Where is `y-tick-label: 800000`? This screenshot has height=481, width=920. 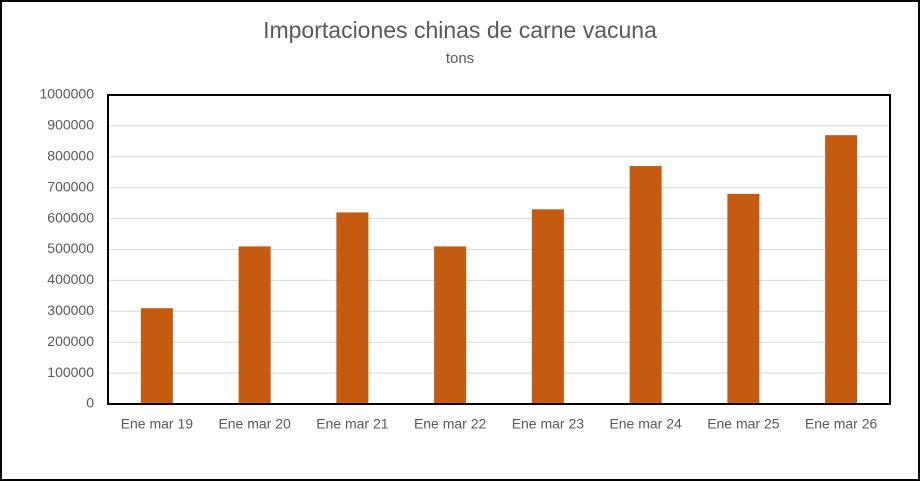 y-tick-label: 800000 is located at coordinates (70, 156).